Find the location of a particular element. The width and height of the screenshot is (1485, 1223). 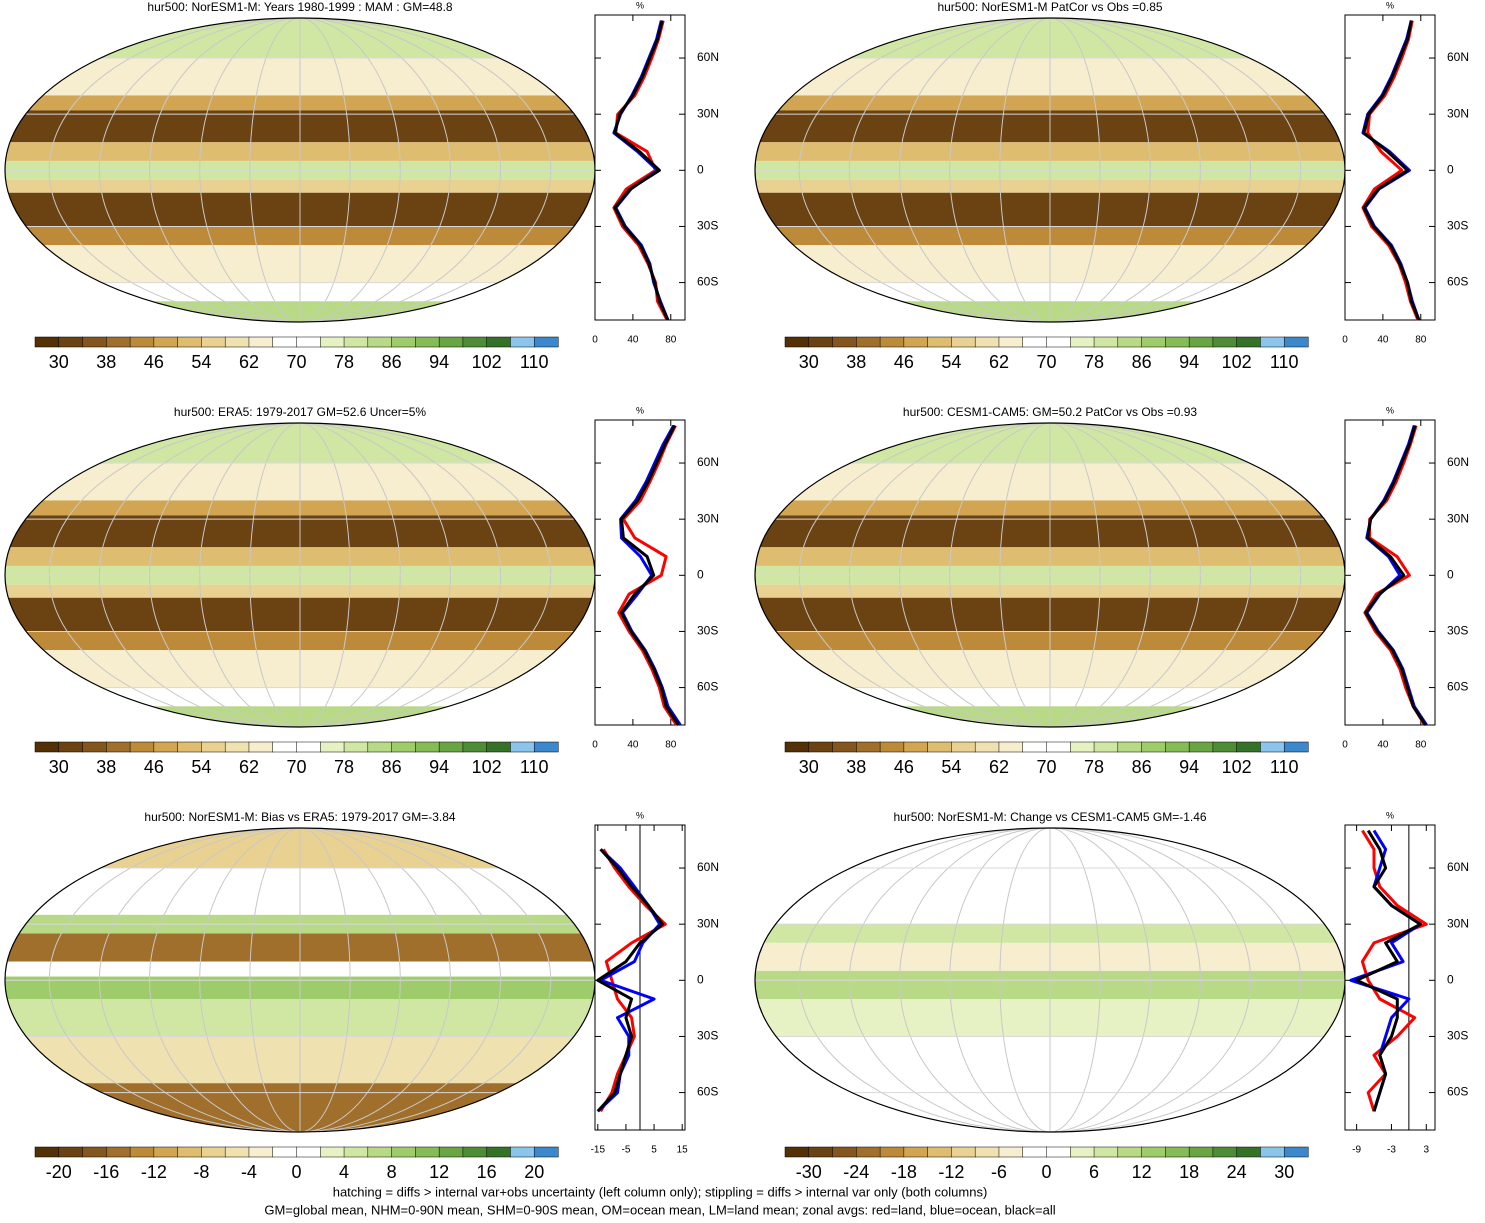

colorbar-label: 102 is located at coordinates (487, 362).